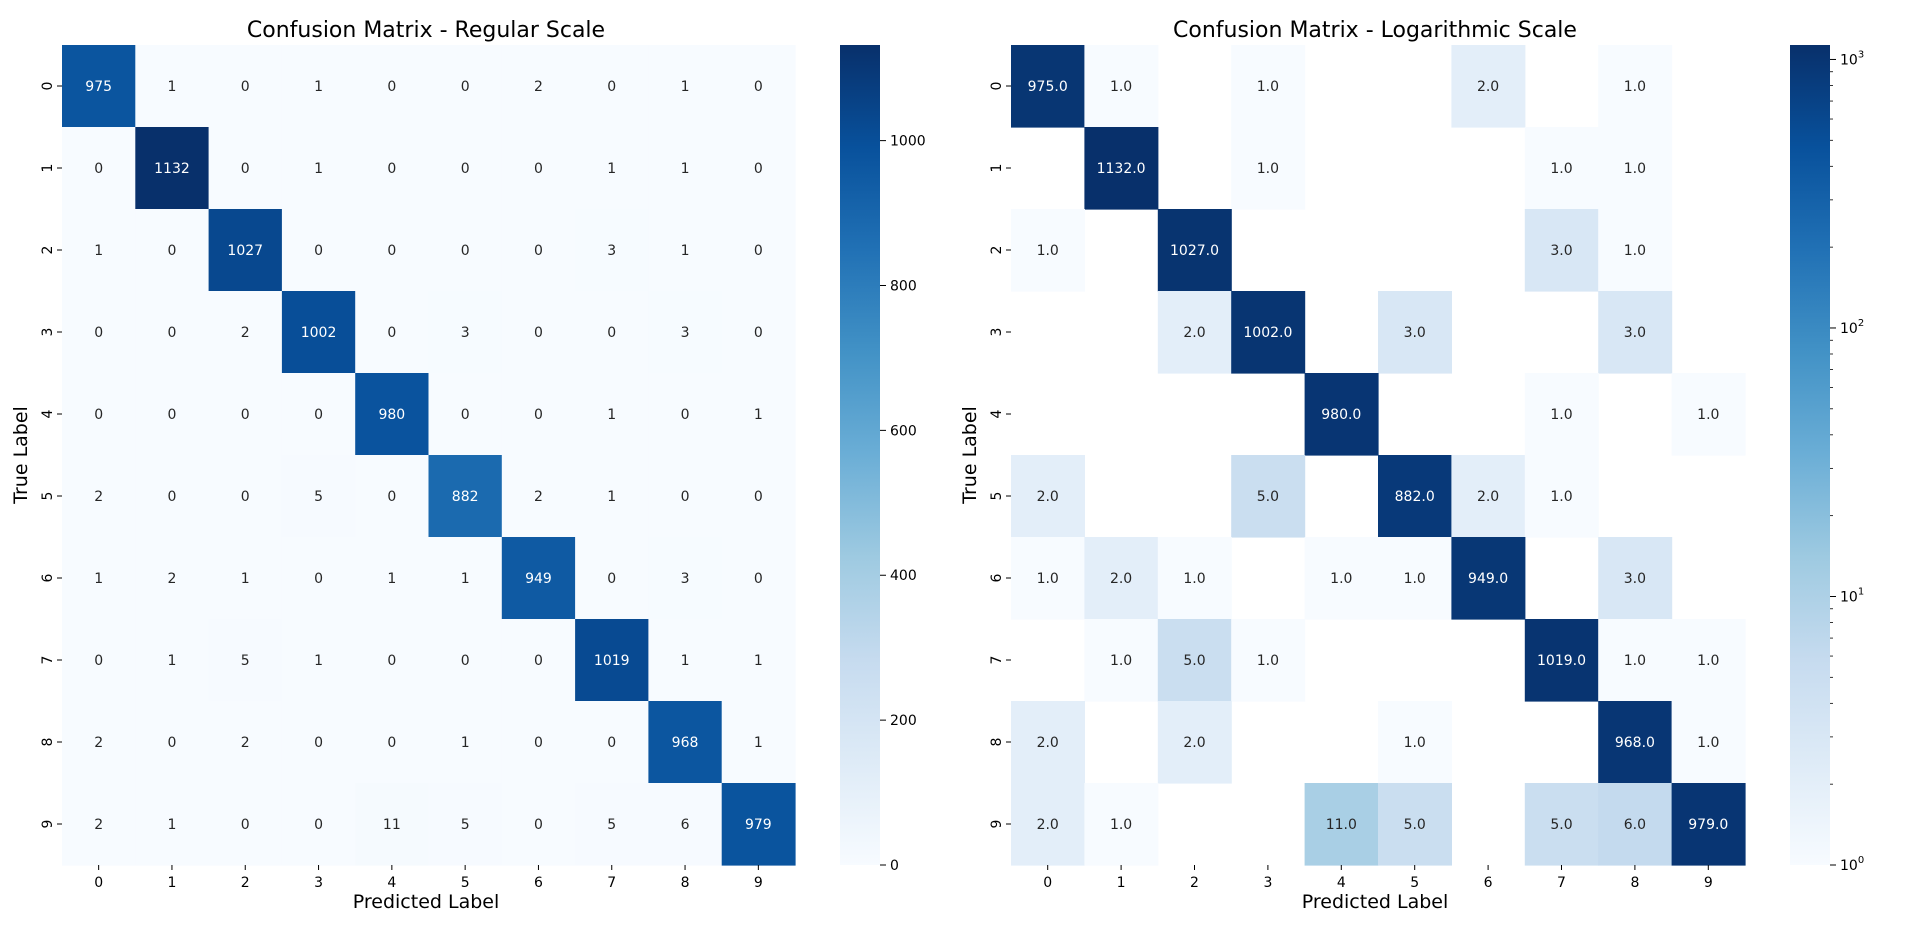 The width and height of the screenshot is (1916, 927). I want to click on x-tick-label: 7, so click(611, 883).